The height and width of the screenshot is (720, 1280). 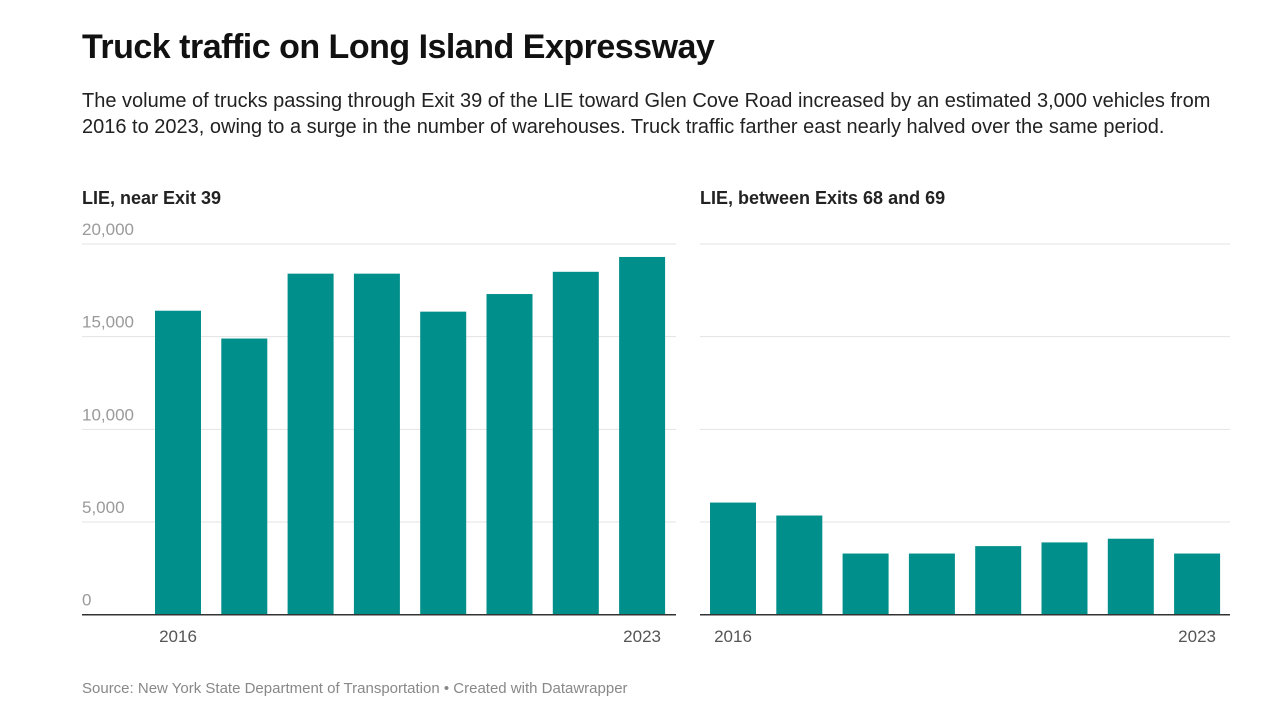 I want to click on y-tick-label: 20,000, so click(x=108, y=229).